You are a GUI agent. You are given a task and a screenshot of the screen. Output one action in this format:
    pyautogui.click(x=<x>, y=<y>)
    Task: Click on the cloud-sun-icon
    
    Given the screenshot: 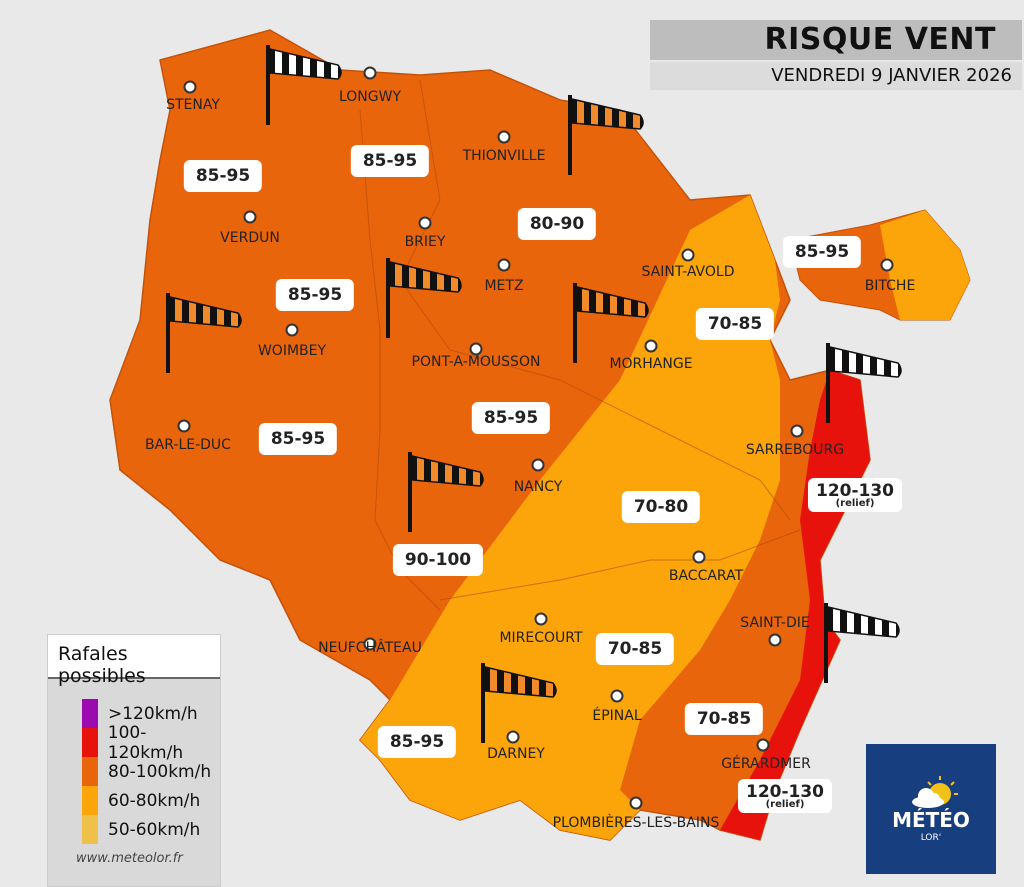 What is the action you would take?
    pyautogui.click(x=935, y=792)
    